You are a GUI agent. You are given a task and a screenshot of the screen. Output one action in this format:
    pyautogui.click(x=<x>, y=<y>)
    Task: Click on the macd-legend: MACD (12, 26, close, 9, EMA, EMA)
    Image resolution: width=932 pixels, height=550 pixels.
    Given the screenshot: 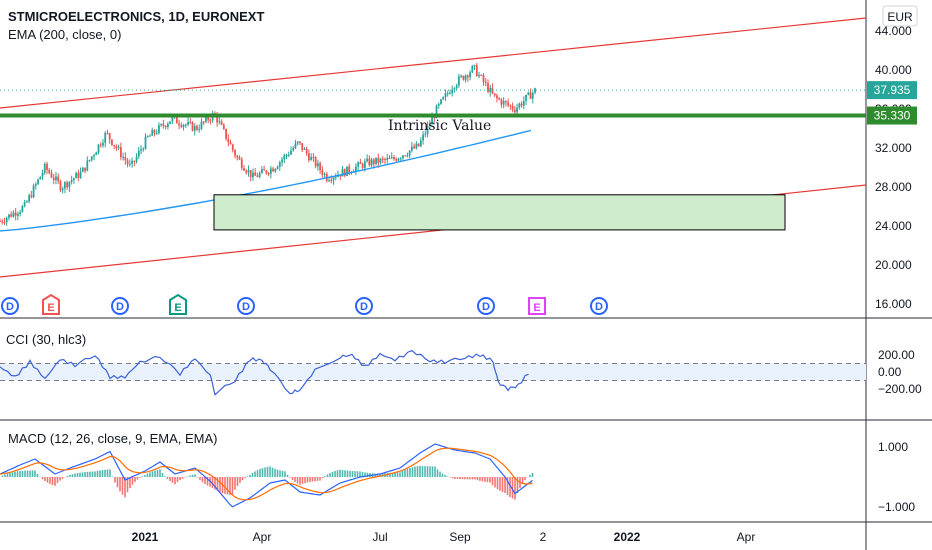 What is the action you would take?
    pyautogui.click(x=113, y=438)
    